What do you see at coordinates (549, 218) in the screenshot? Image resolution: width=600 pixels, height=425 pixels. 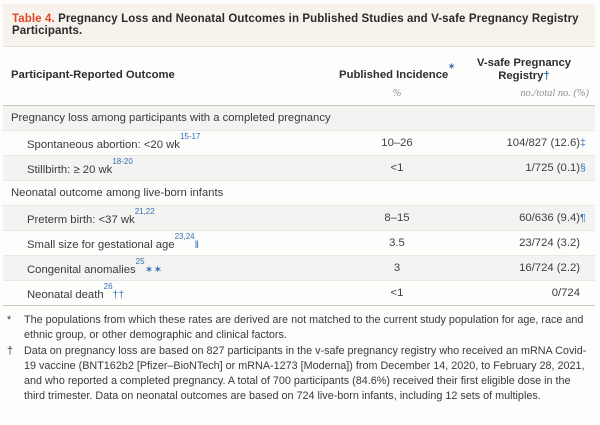 I see `registry-value: 60/636 (9.4)` at bounding box center [549, 218].